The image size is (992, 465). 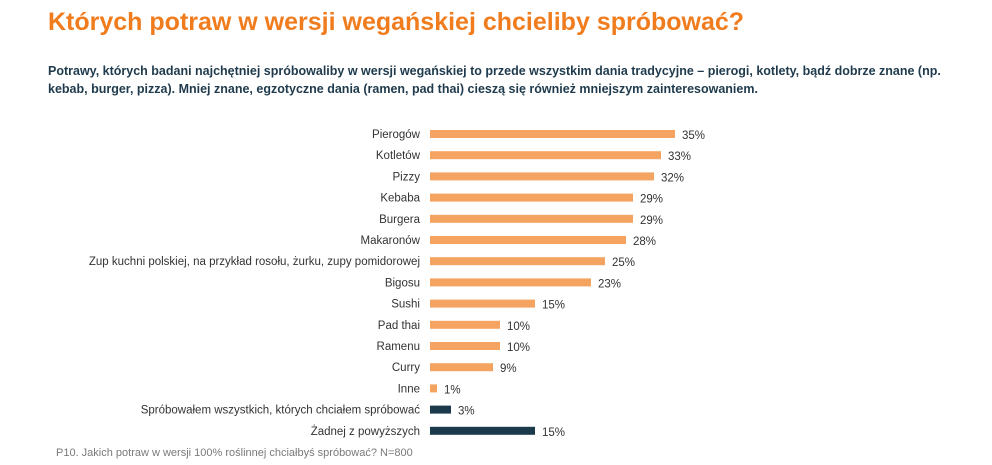 I want to click on value-label: 9%, so click(x=508, y=369).